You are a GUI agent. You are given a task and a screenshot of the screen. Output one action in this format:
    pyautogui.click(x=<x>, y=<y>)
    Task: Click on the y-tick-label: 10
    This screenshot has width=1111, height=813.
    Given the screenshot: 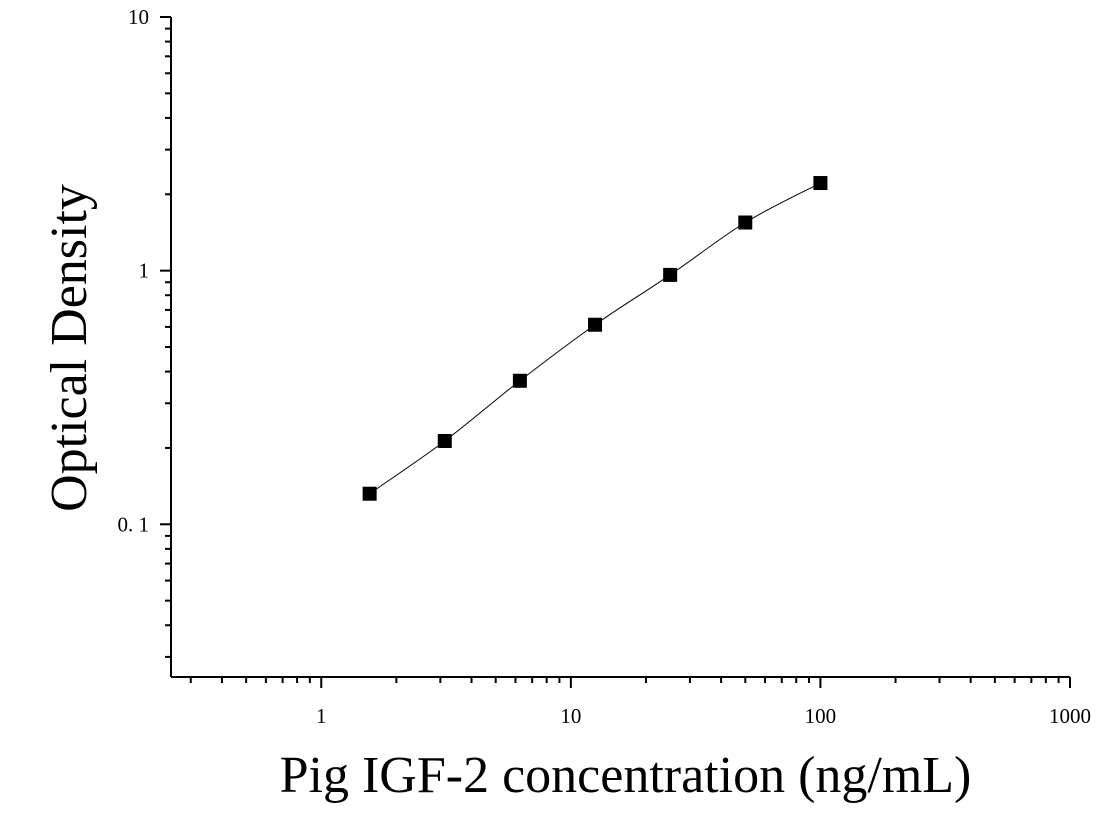 What is the action you would take?
    pyautogui.click(x=138, y=17)
    